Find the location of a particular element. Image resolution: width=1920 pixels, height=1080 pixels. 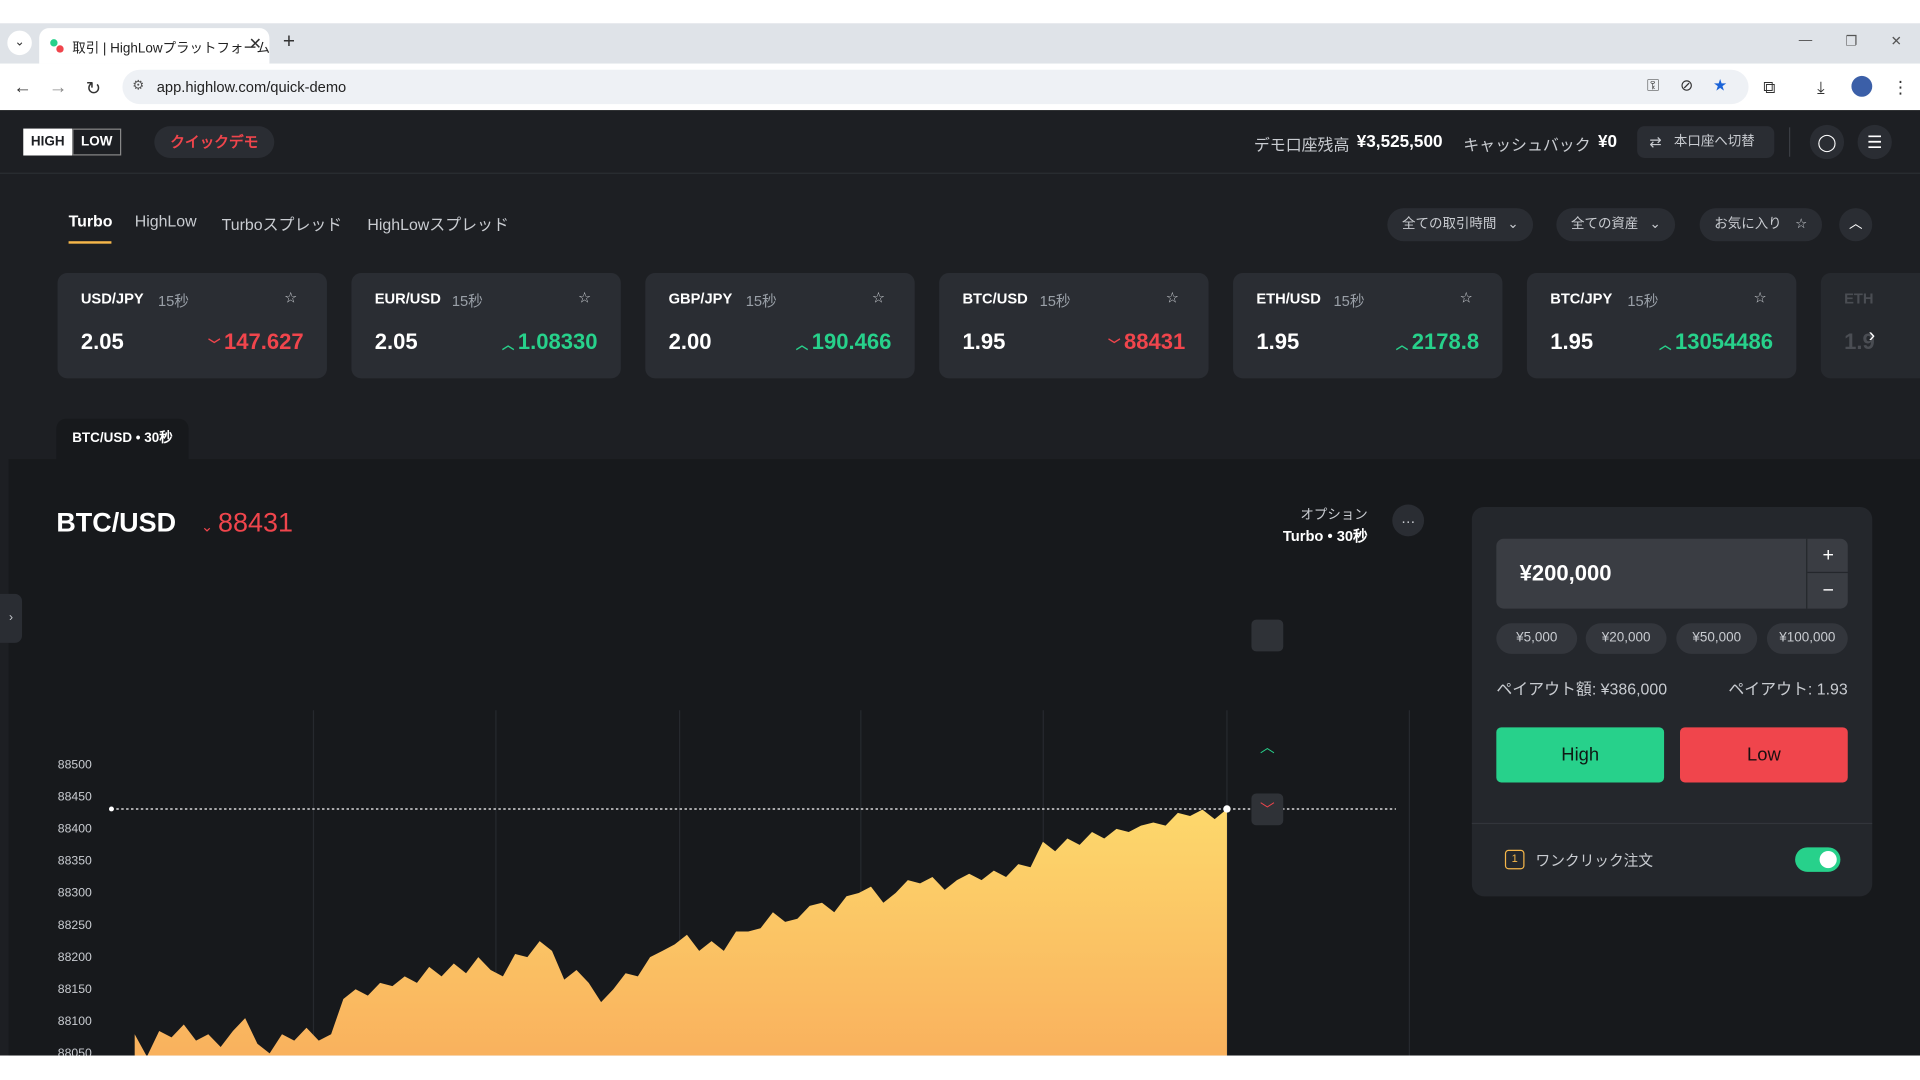

amount-input: ¥200,000 + − is located at coordinates (1672, 573).